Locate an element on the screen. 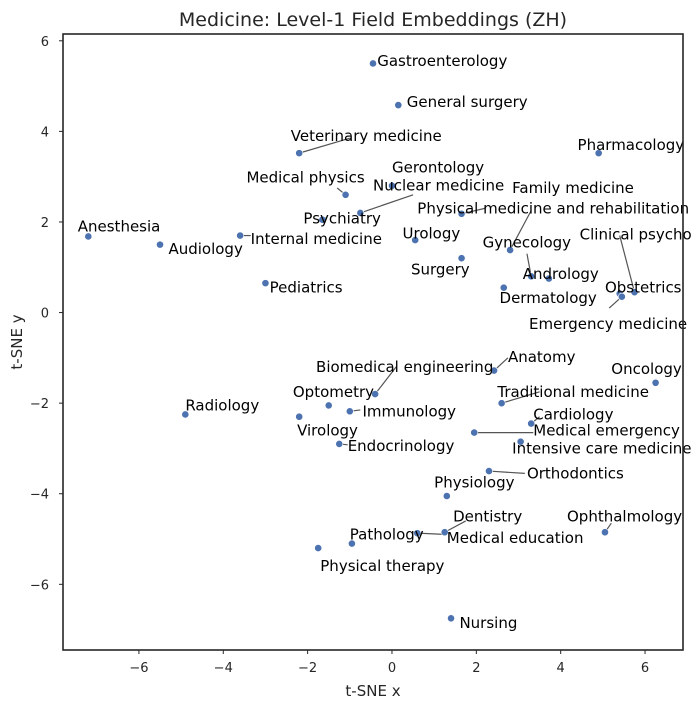 This screenshot has width=693, height=709. point-label: Oncology is located at coordinates (646, 369).